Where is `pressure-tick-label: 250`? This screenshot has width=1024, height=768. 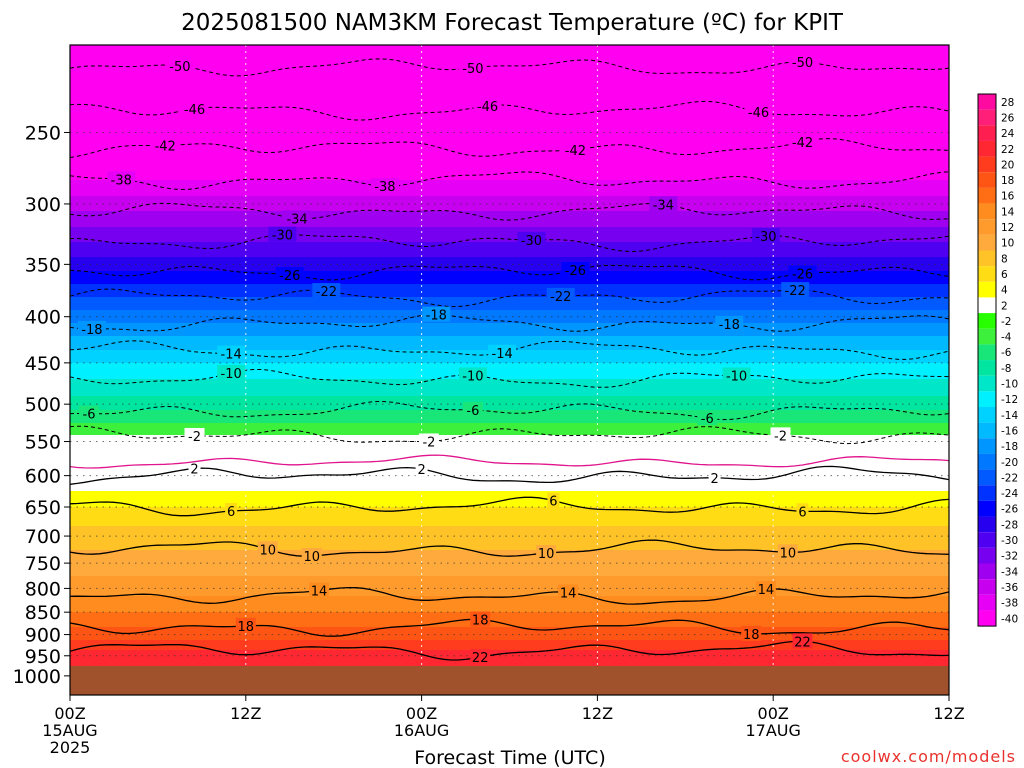 pressure-tick-label: 250 is located at coordinates (43, 133).